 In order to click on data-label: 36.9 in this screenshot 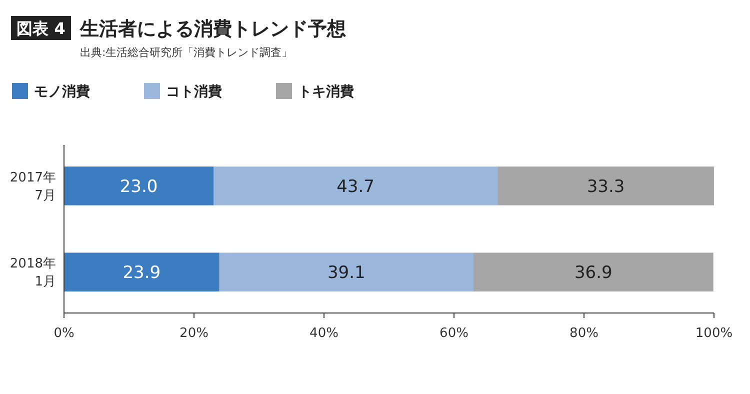, I will do `click(593, 273)`.